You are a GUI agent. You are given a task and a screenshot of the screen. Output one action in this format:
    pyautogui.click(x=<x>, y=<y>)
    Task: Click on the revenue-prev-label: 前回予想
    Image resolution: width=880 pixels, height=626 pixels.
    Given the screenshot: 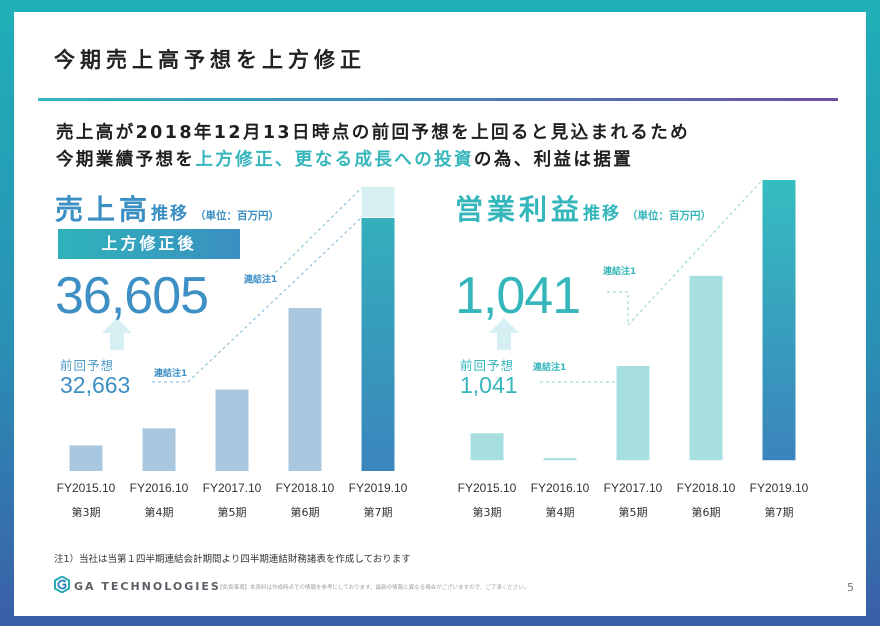 What is the action you would take?
    pyautogui.click(x=87, y=365)
    